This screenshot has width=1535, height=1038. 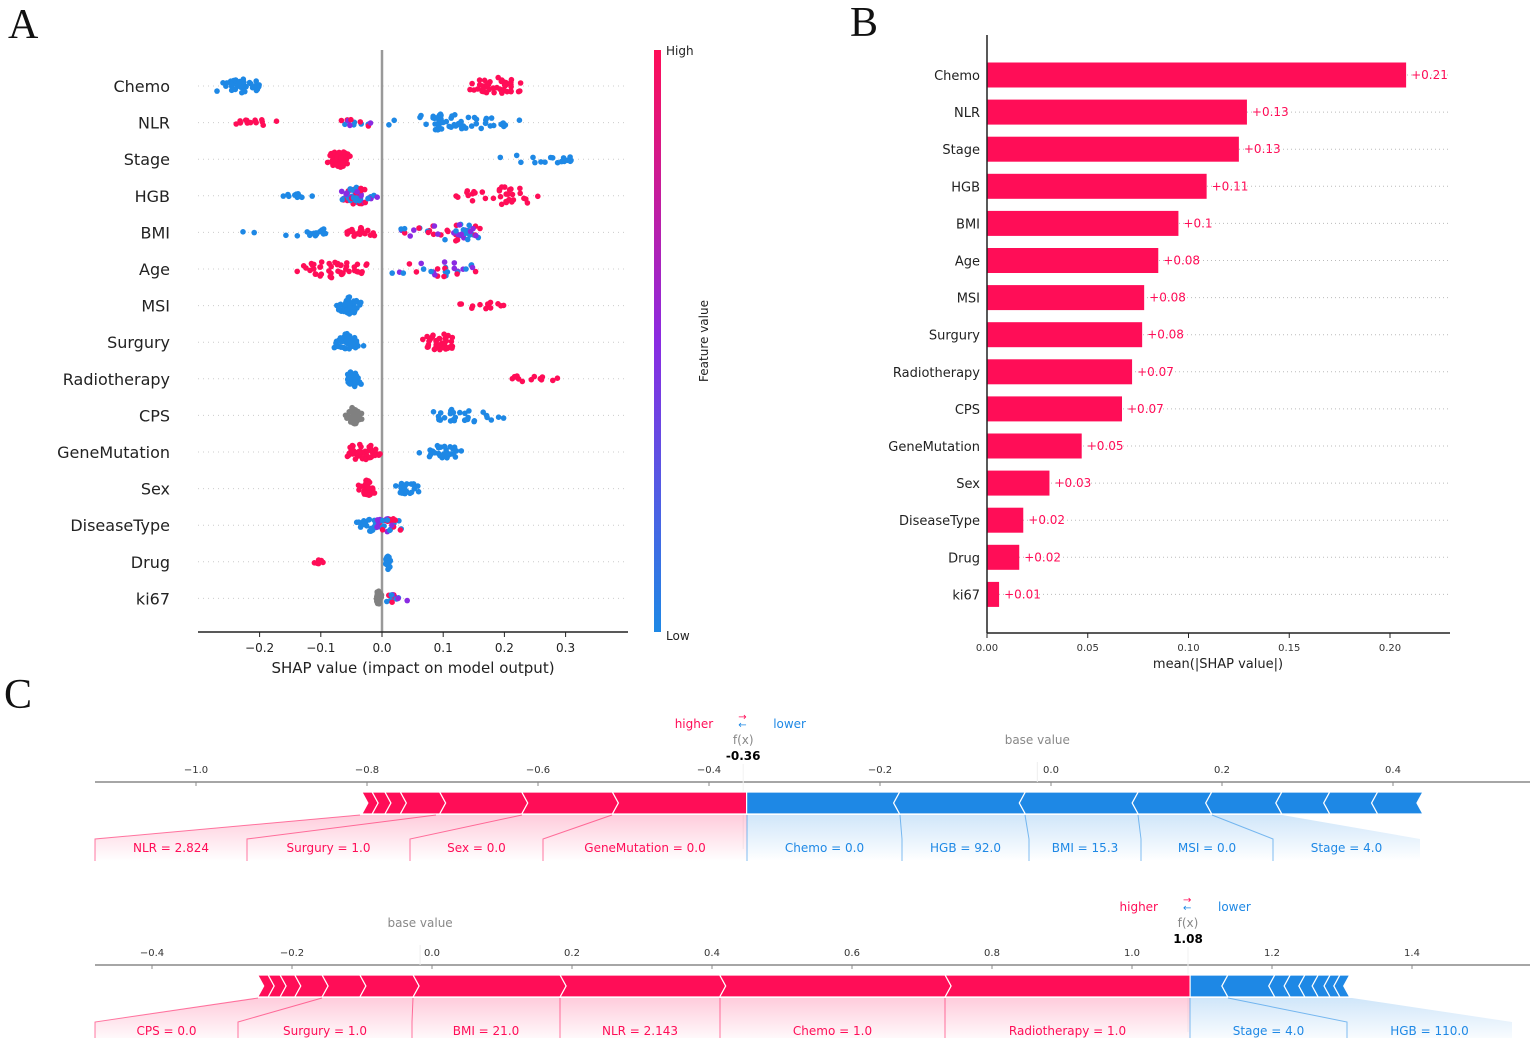 I want to click on feature-label: Sex, so click(x=155, y=489).